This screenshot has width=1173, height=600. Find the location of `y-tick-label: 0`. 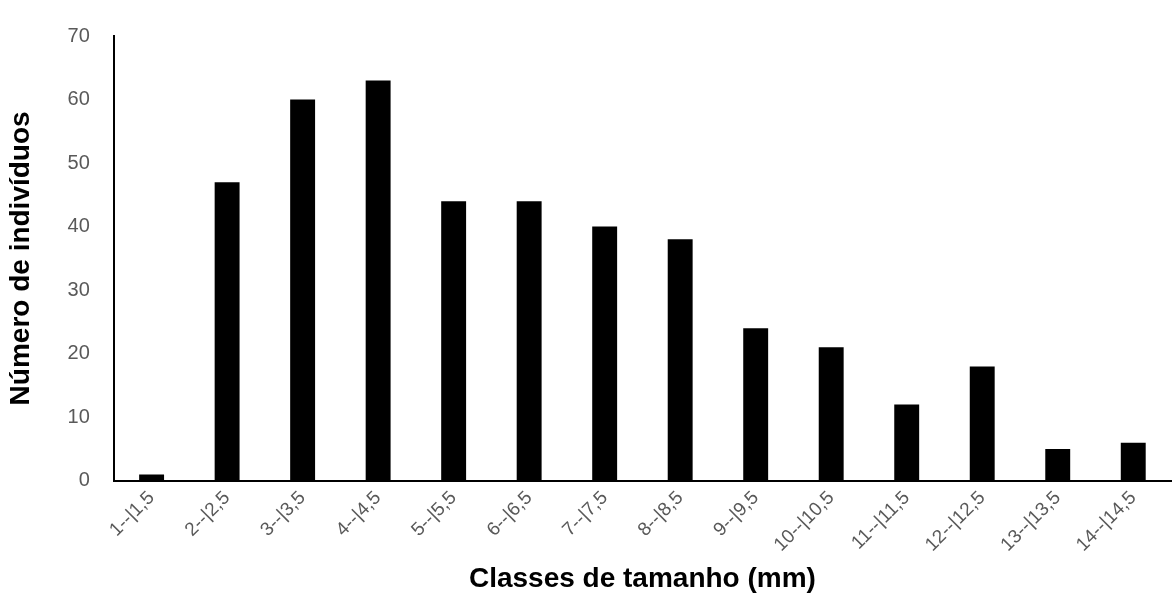

y-tick-label: 0 is located at coordinates (84, 479).